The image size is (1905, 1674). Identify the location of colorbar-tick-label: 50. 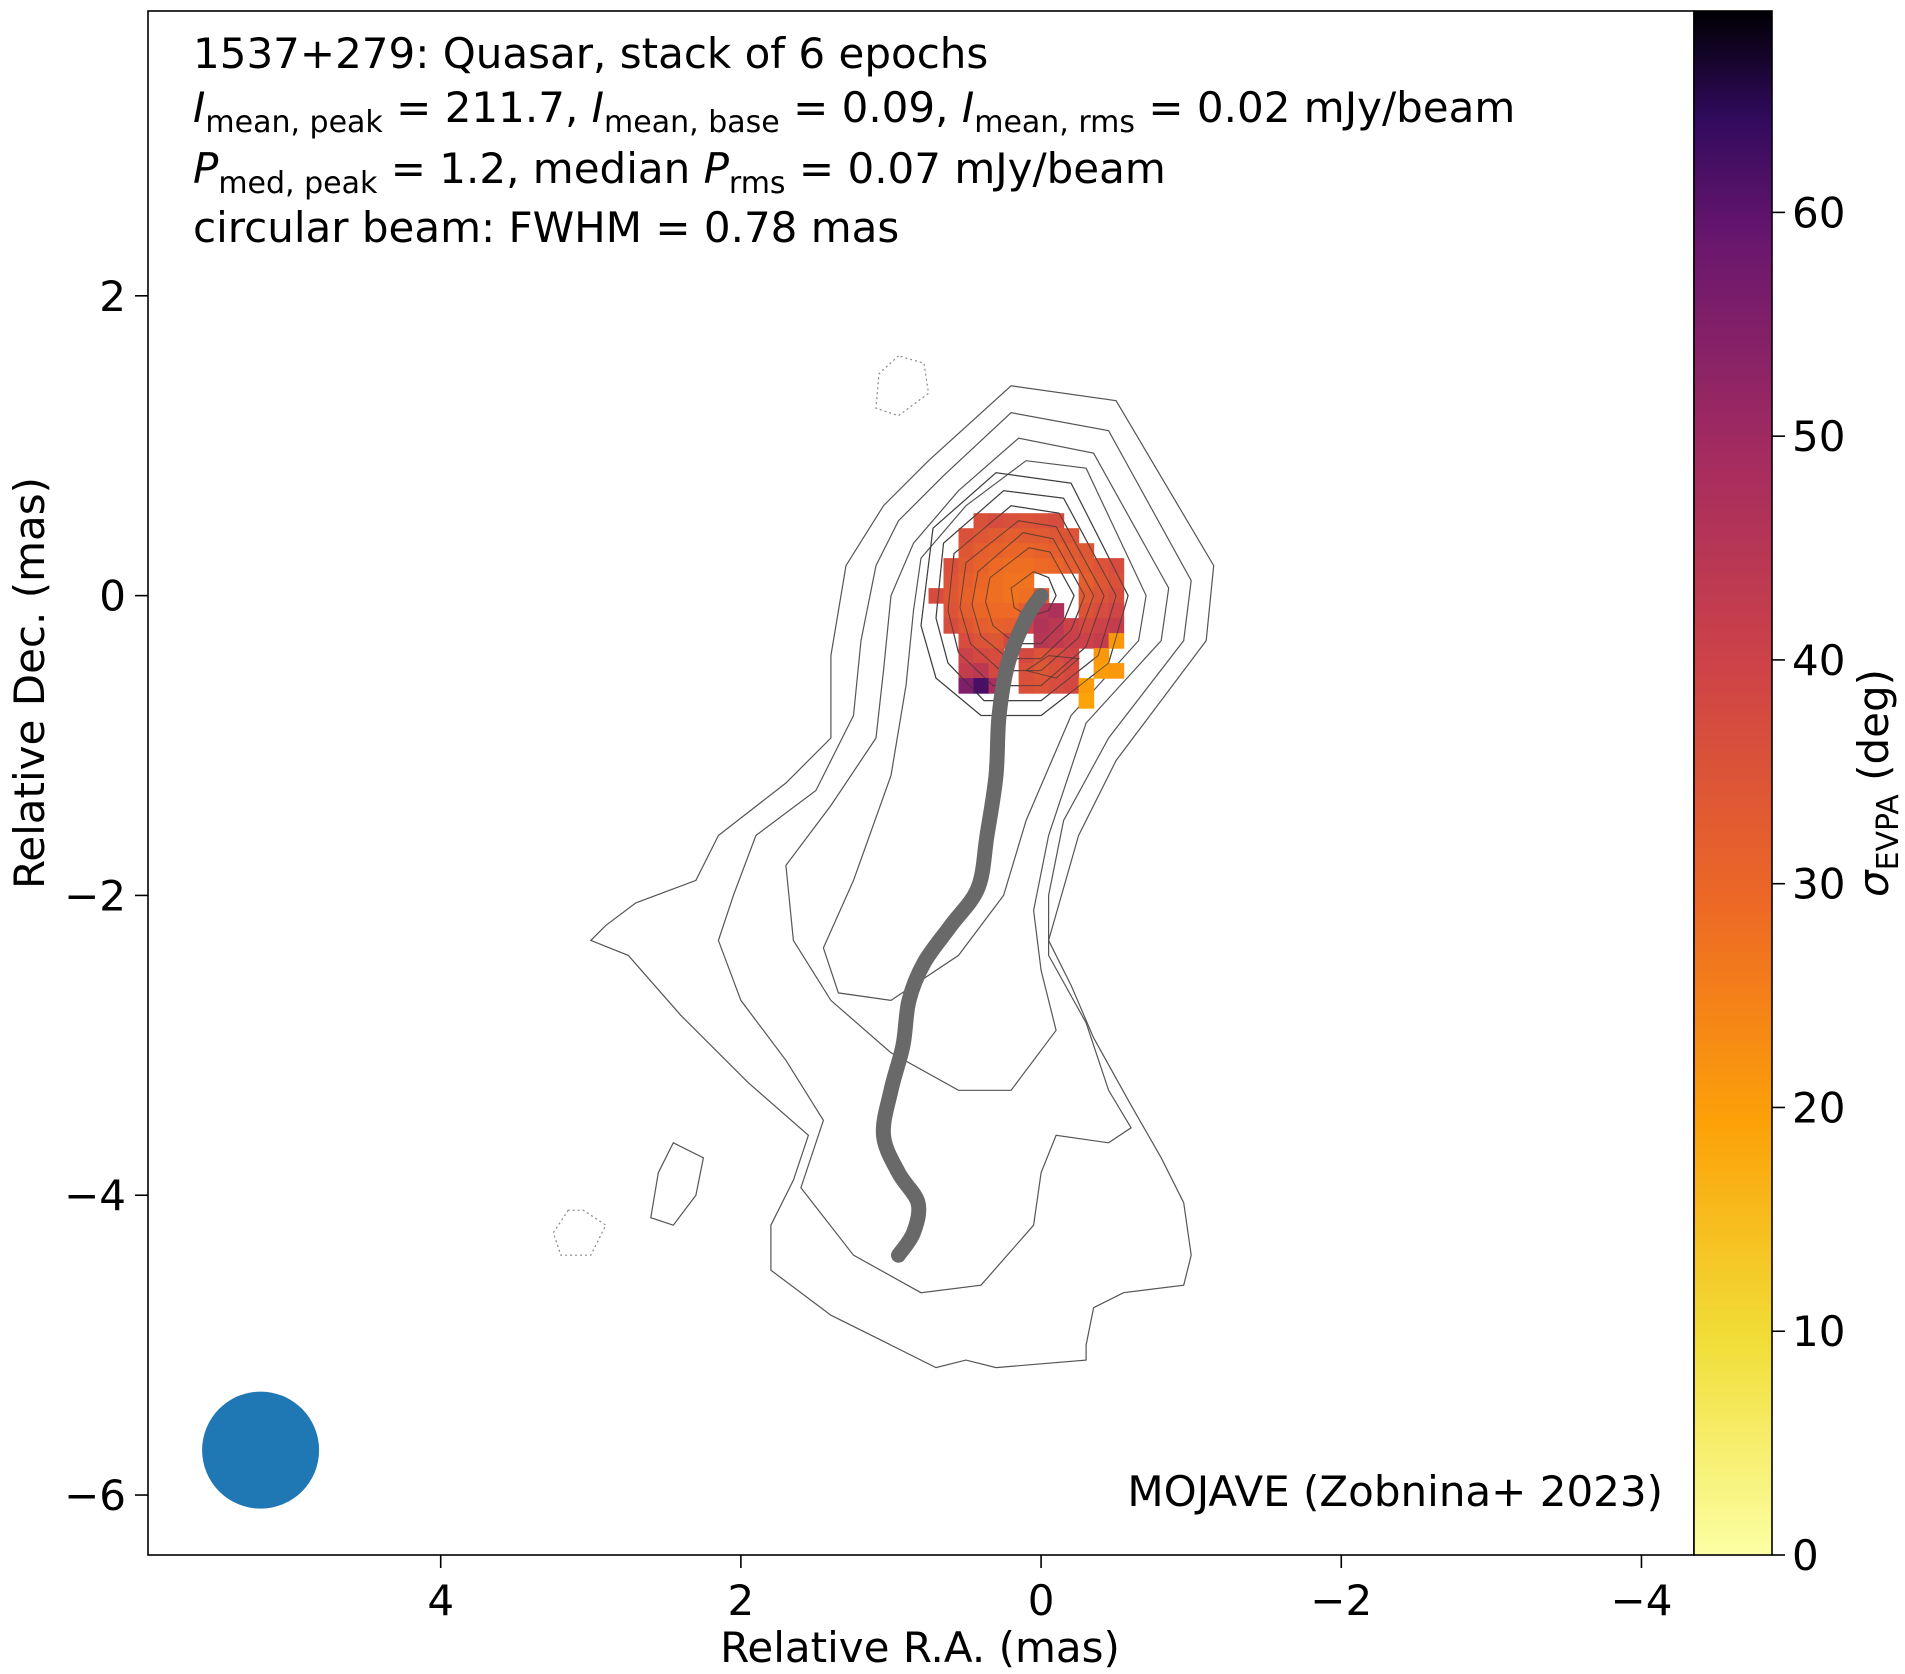
(1818, 436).